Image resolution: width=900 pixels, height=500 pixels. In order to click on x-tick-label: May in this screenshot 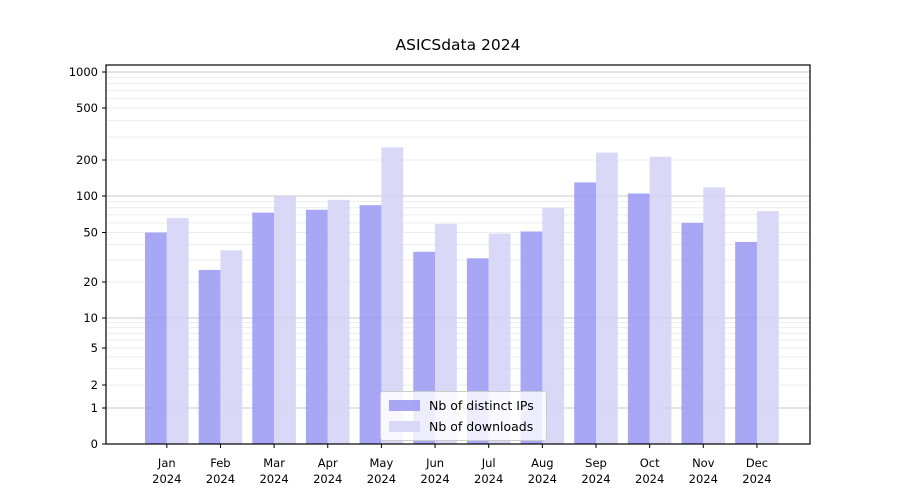, I will do `click(382, 463)`.